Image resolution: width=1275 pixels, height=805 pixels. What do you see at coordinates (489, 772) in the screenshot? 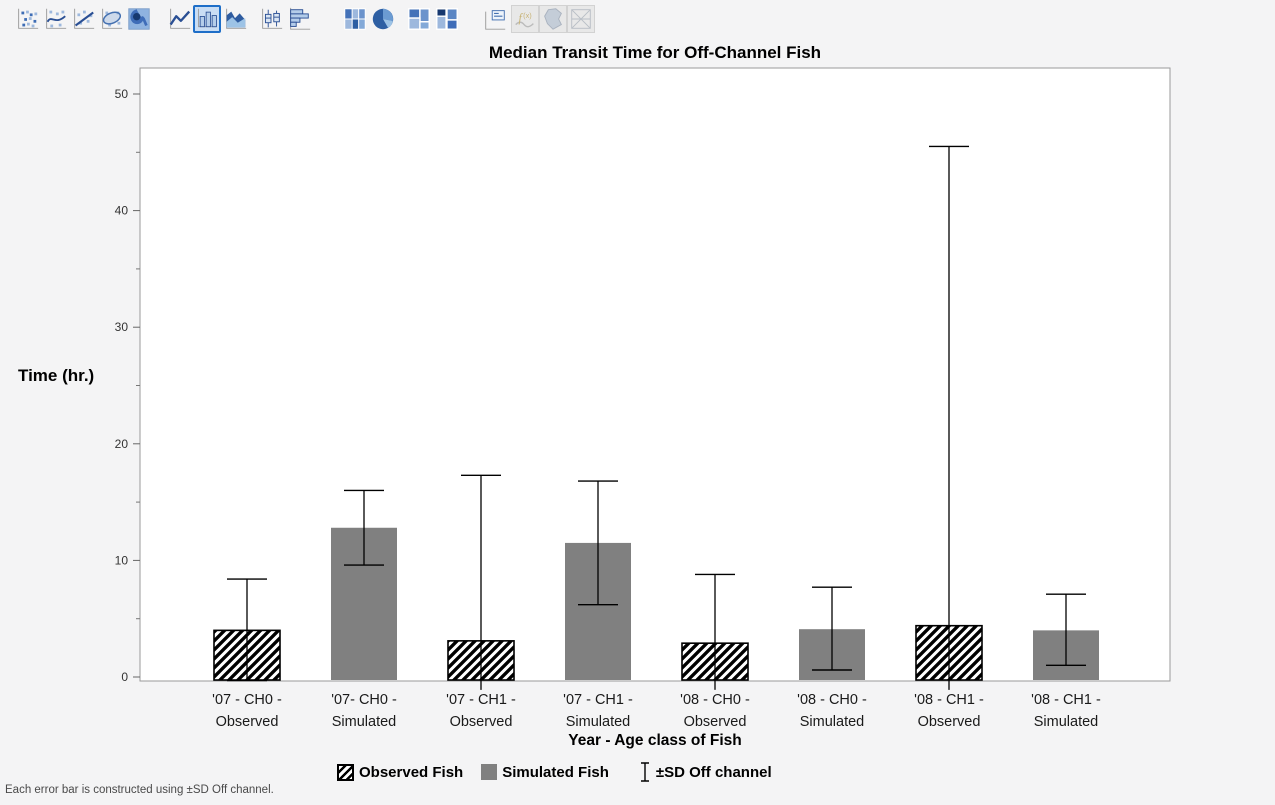
I see `gray-swatch-icon` at bounding box center [489, 772].